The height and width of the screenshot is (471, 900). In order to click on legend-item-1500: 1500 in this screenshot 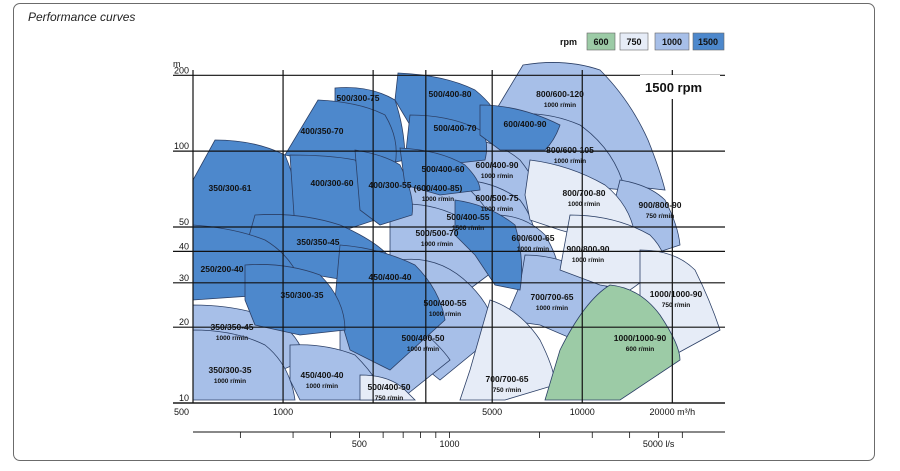, I will do `click(708, 42)`.